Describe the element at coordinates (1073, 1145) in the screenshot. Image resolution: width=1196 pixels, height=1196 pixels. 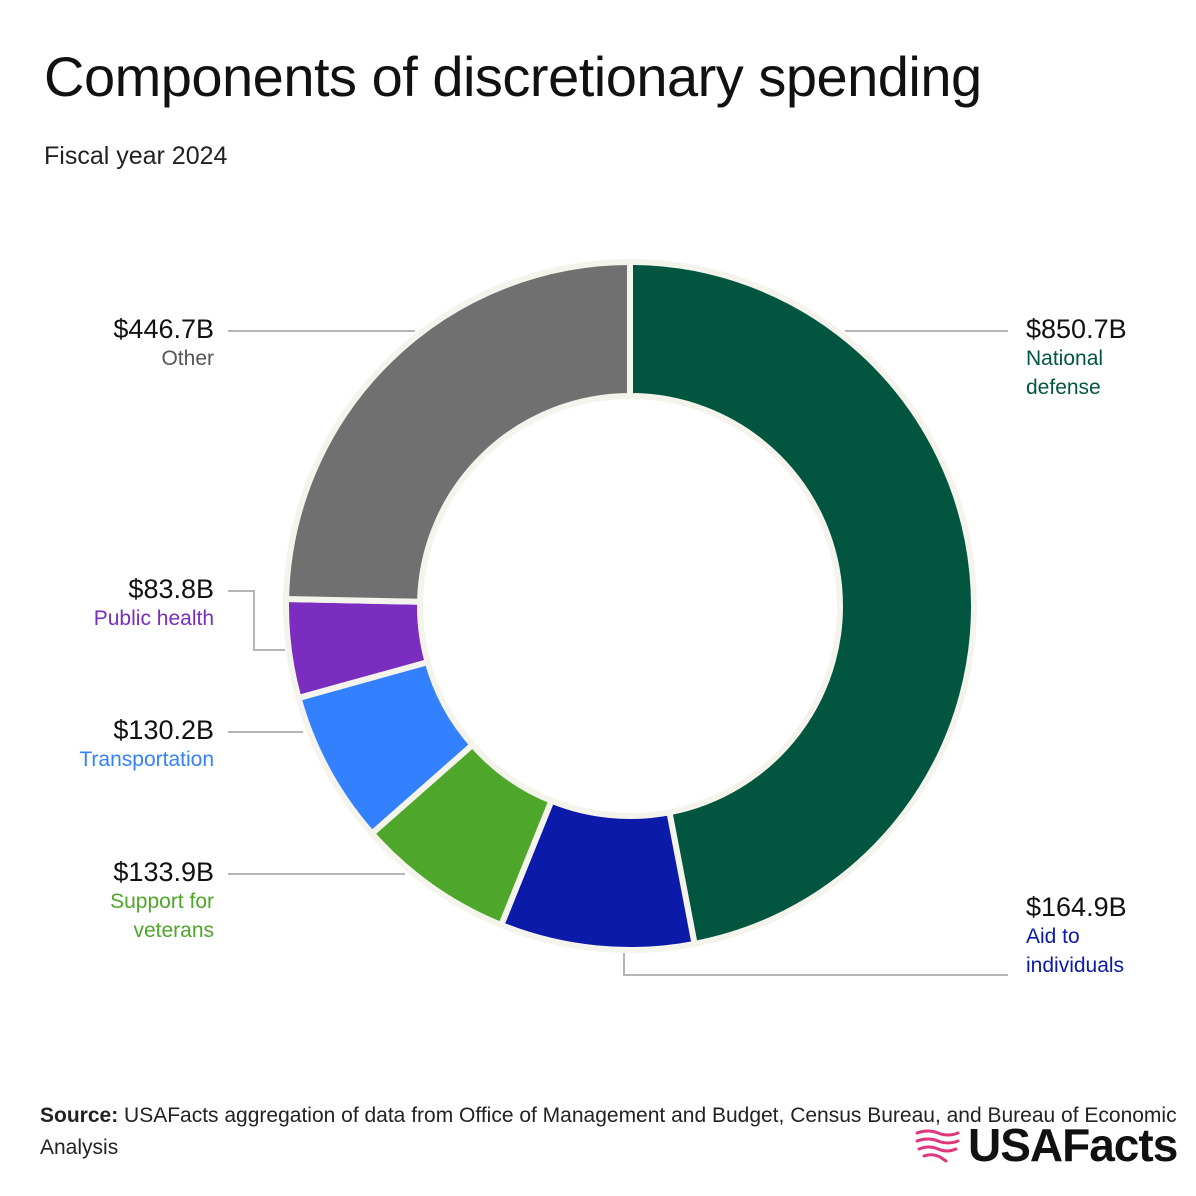
I see `logo-wordmark: USAFacts` at that location.